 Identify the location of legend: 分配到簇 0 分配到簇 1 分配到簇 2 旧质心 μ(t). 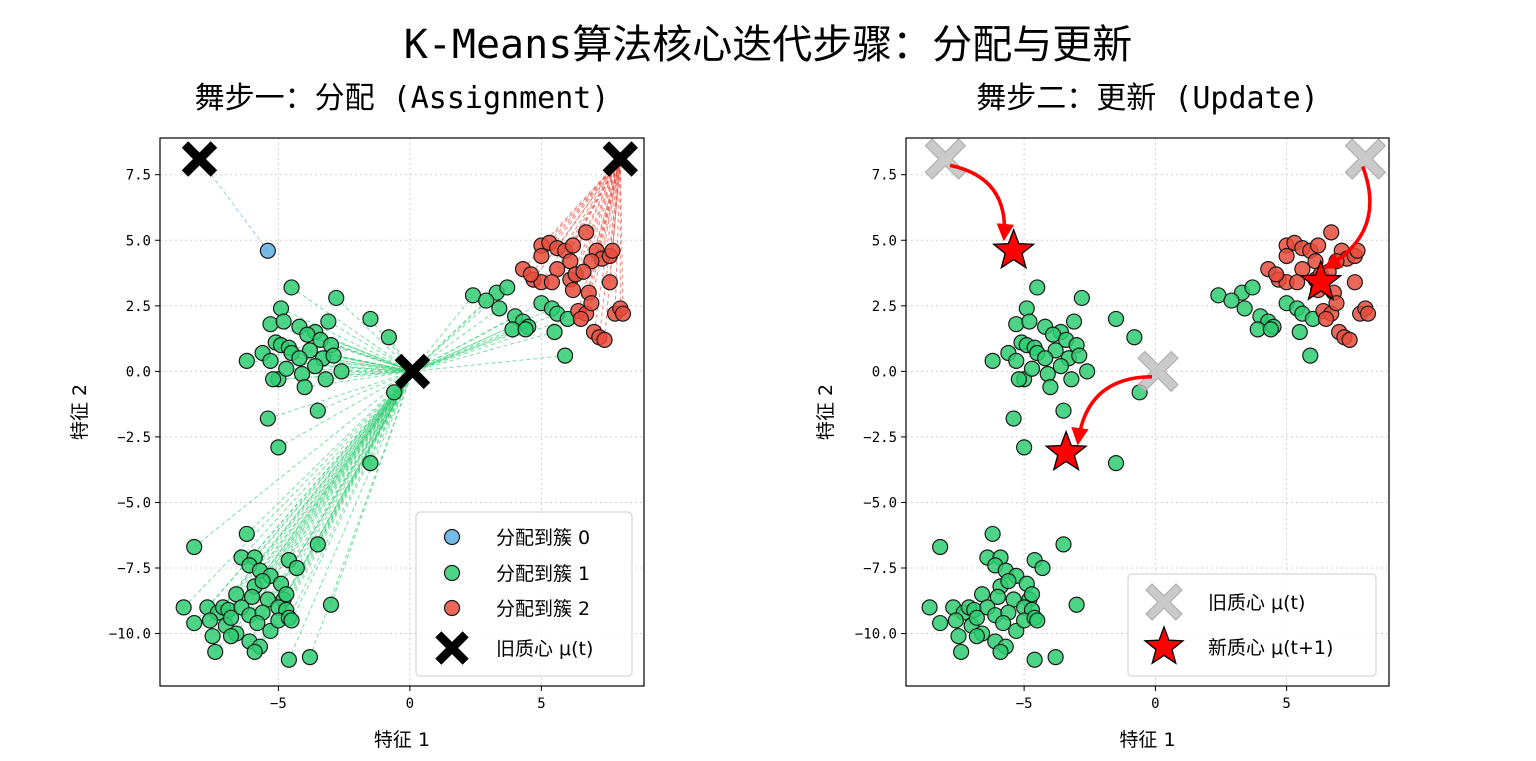
(524, 594).